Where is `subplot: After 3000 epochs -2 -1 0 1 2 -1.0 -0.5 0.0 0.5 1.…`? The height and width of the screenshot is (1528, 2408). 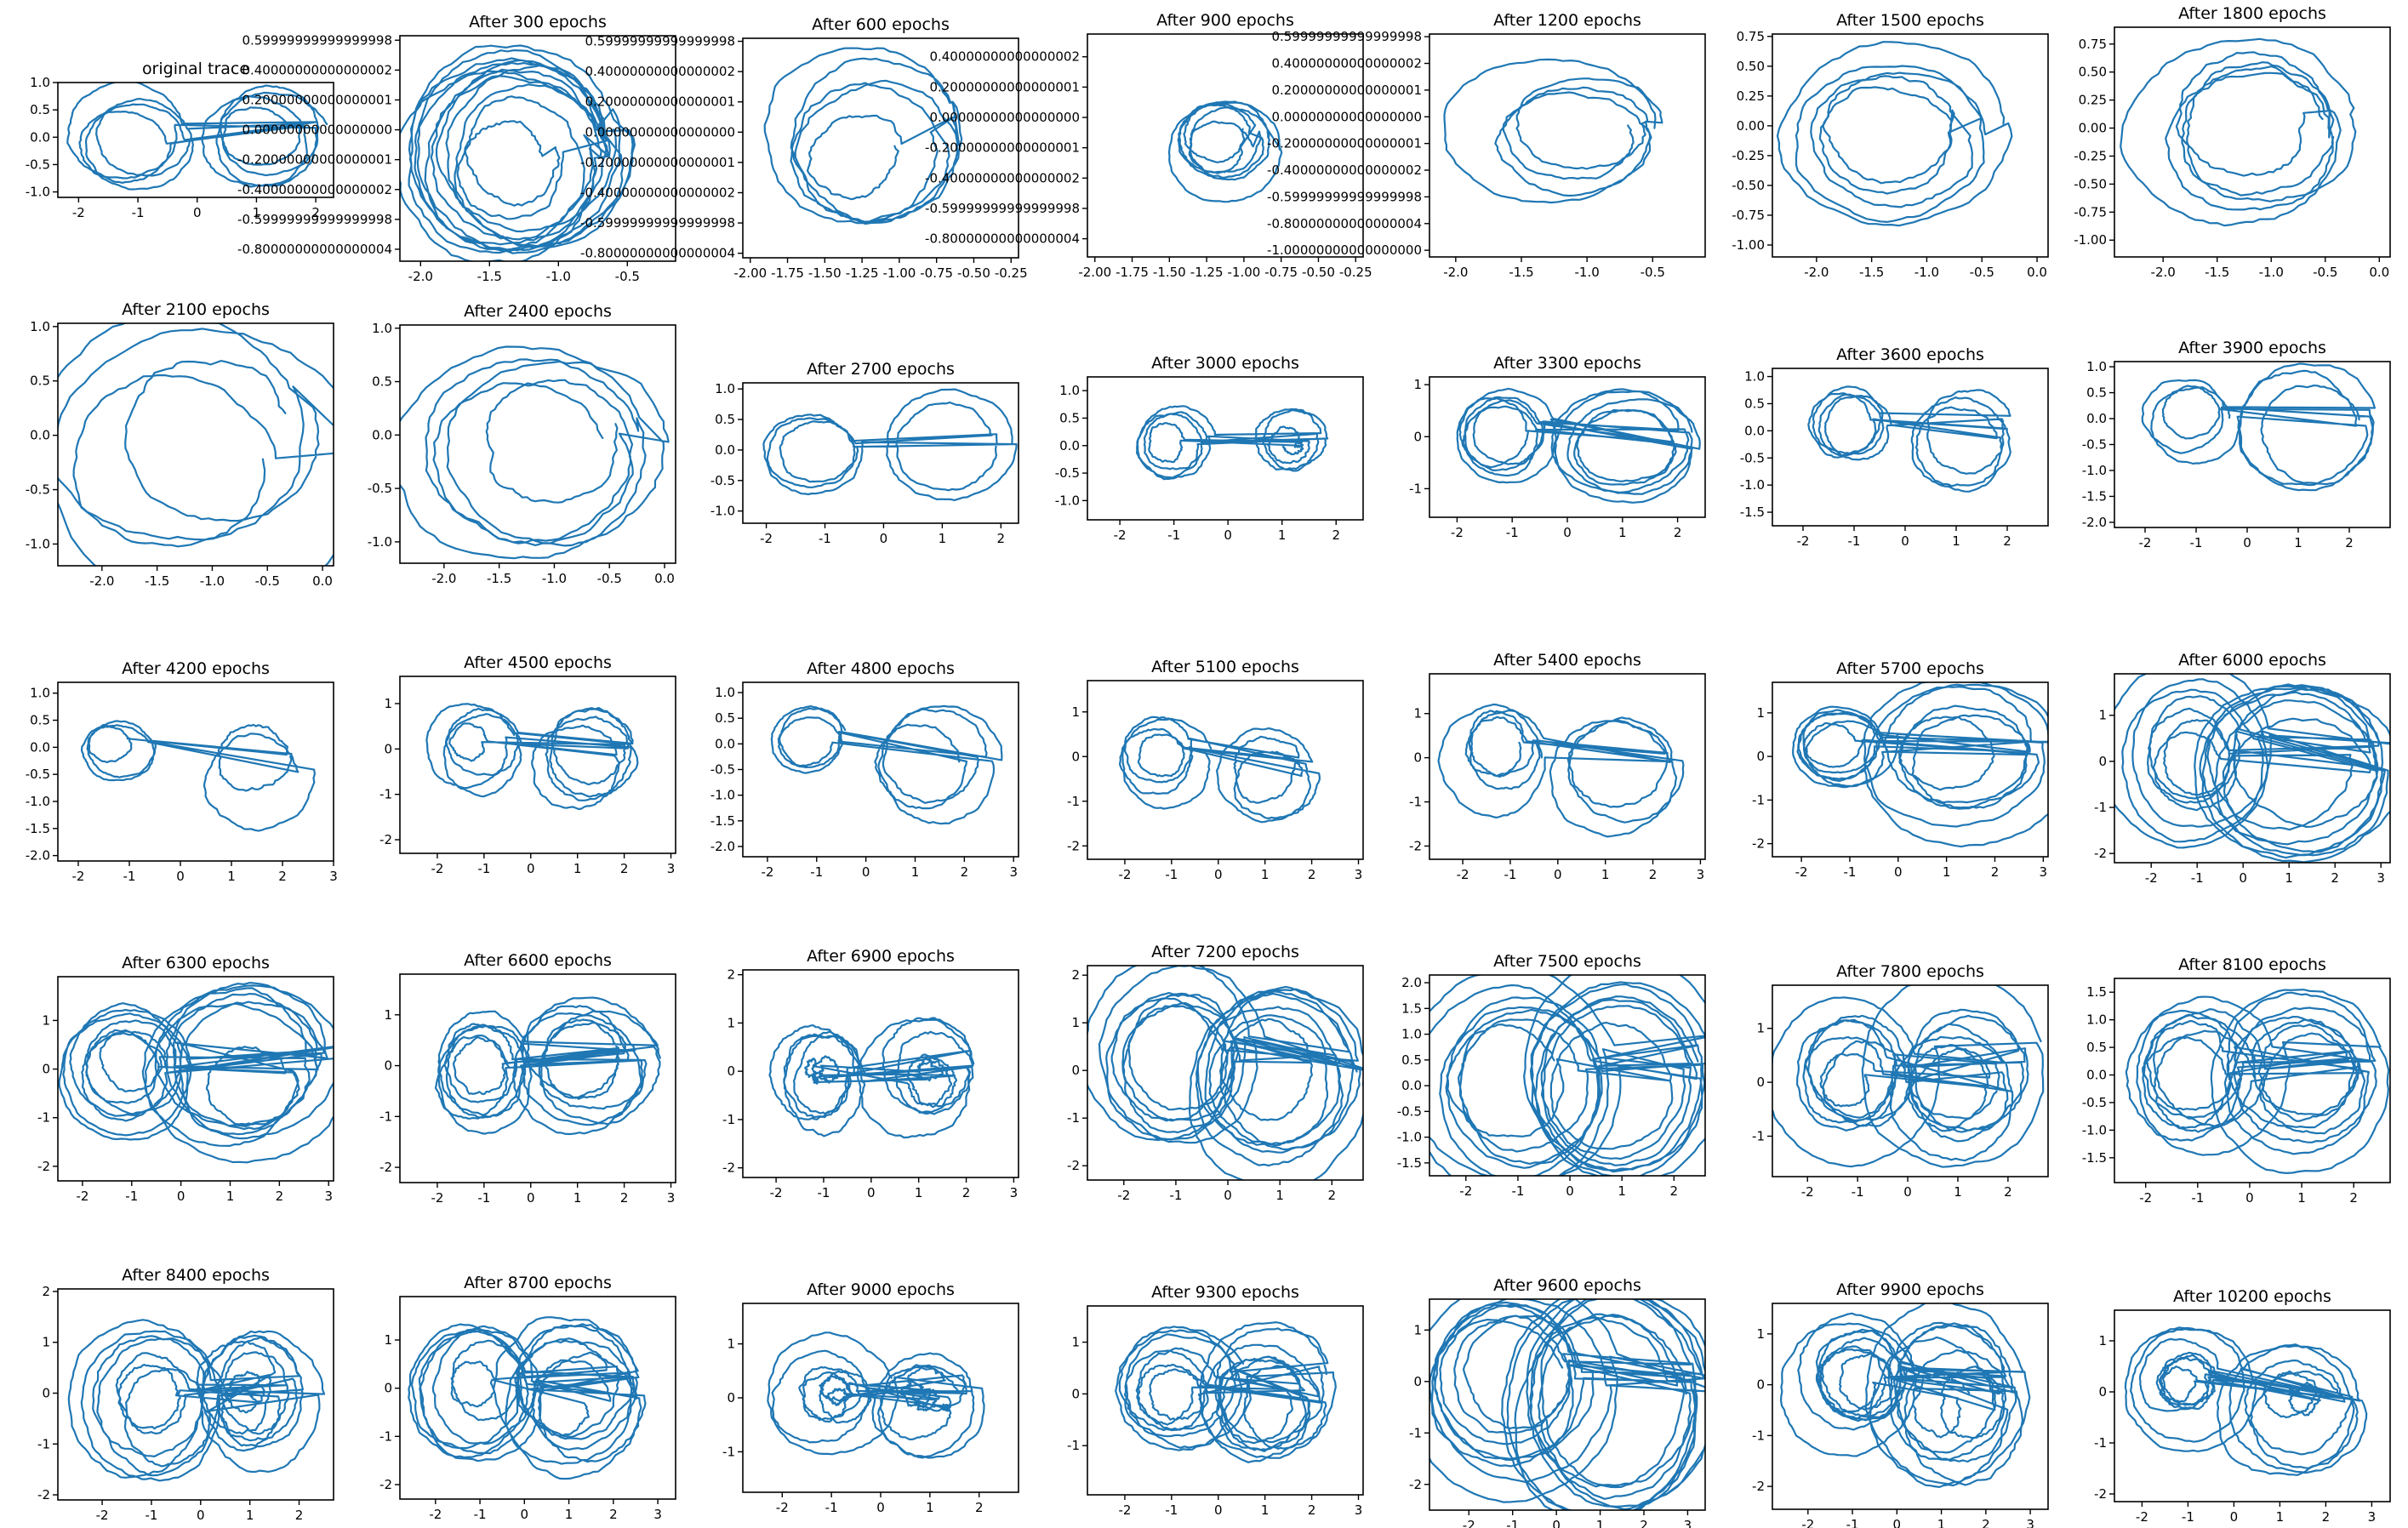 subplot: After 3000 epochs -2 -1 0 1 2 -1.0 -0.5 0.0 0.5 1.… is located at coordinates (1209, 449).